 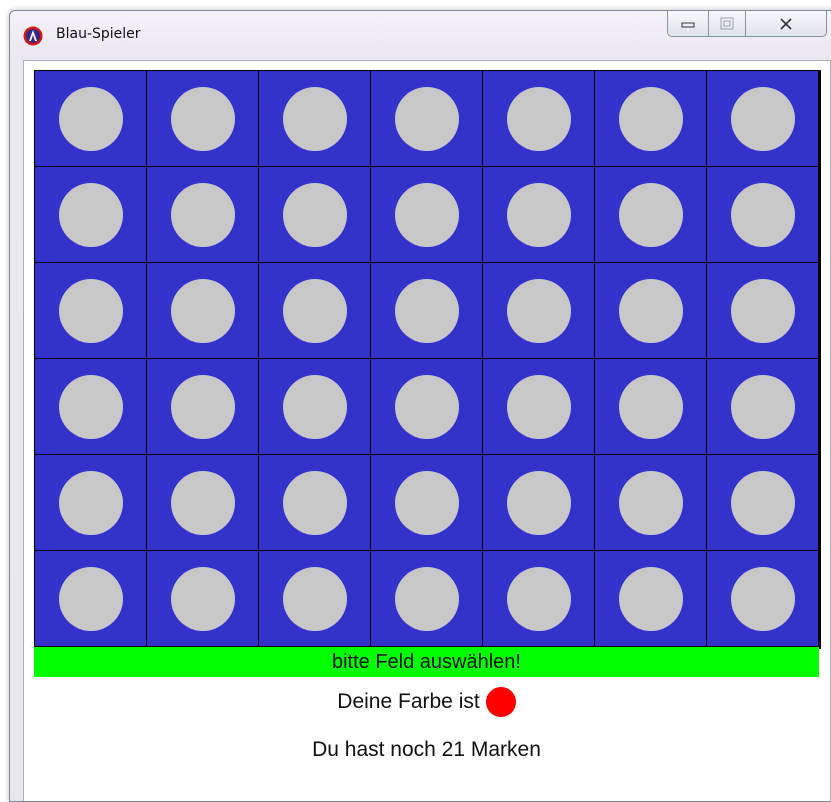 I want to click on player-color-indicator, so click(x=500, y=702).